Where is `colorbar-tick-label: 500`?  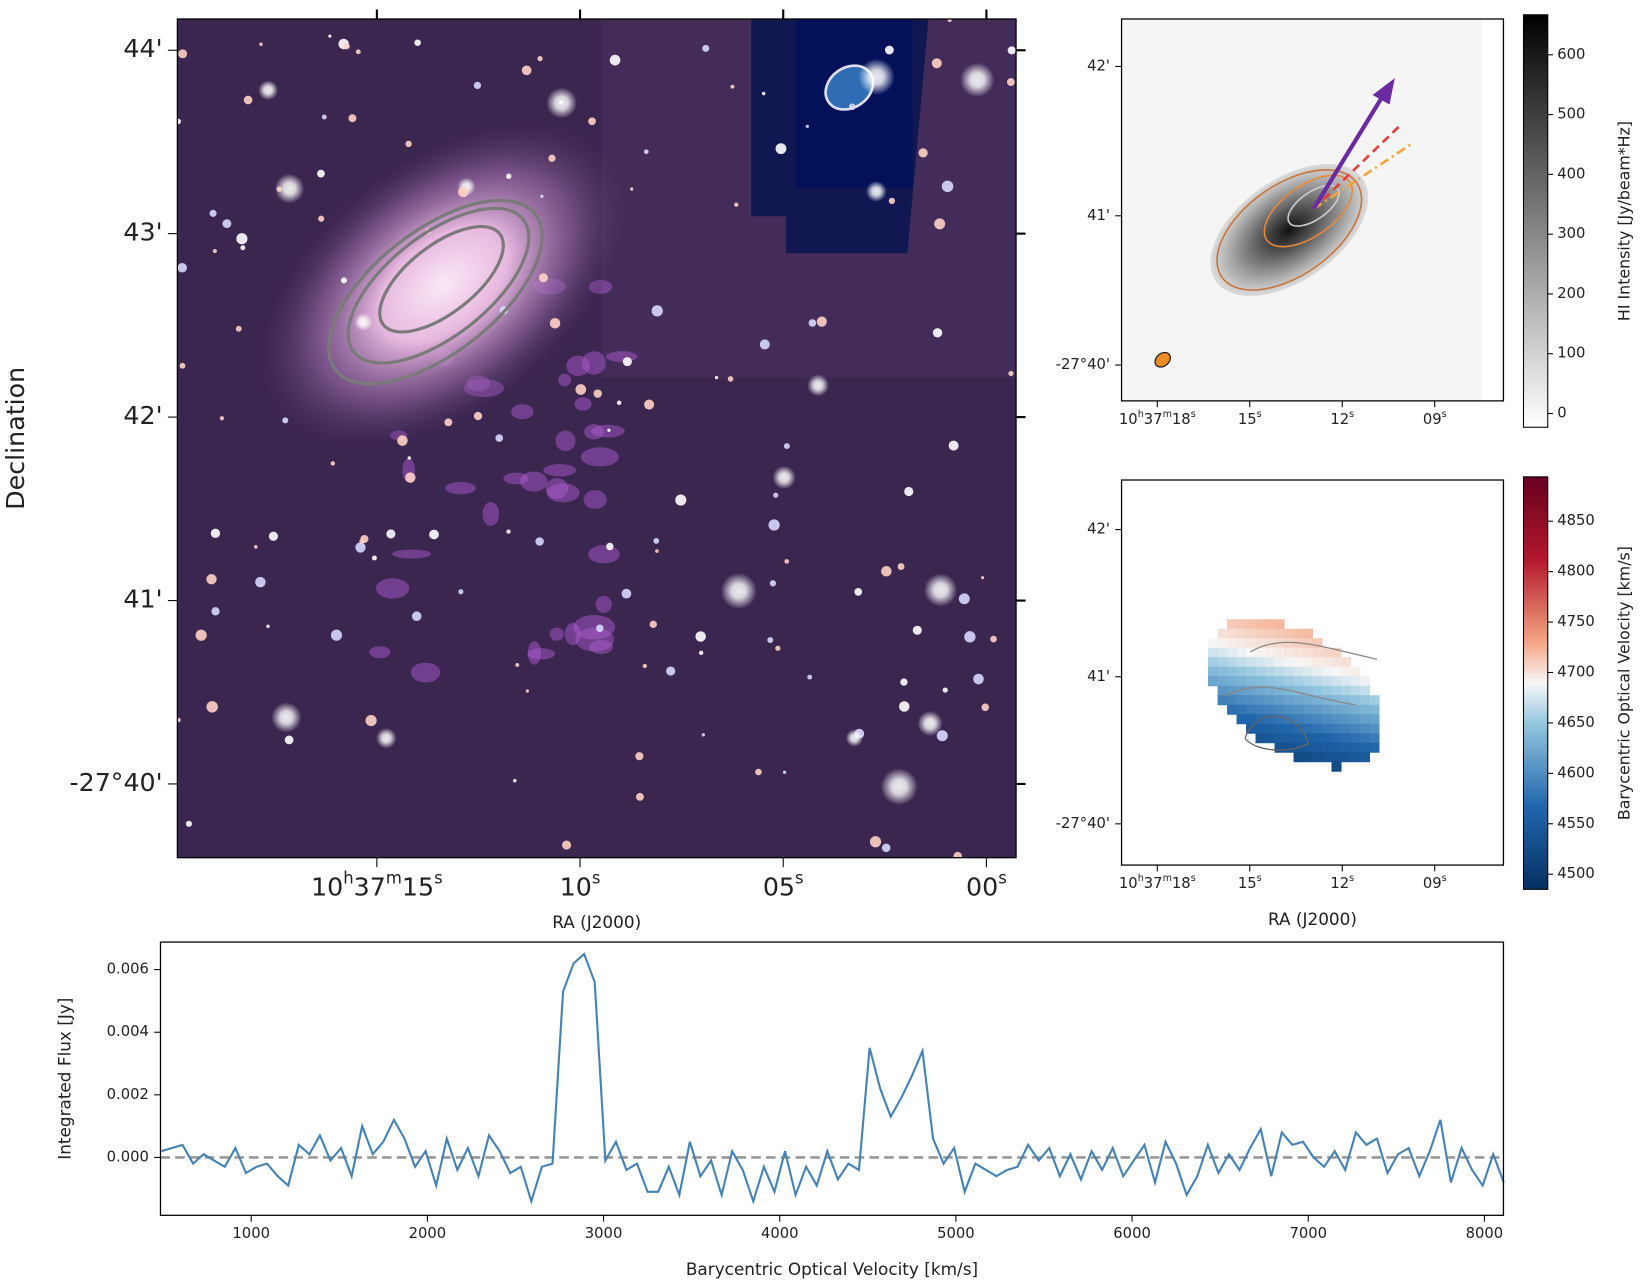
colorbar-tick-label: 500 is located at coordinates (1571, 114).